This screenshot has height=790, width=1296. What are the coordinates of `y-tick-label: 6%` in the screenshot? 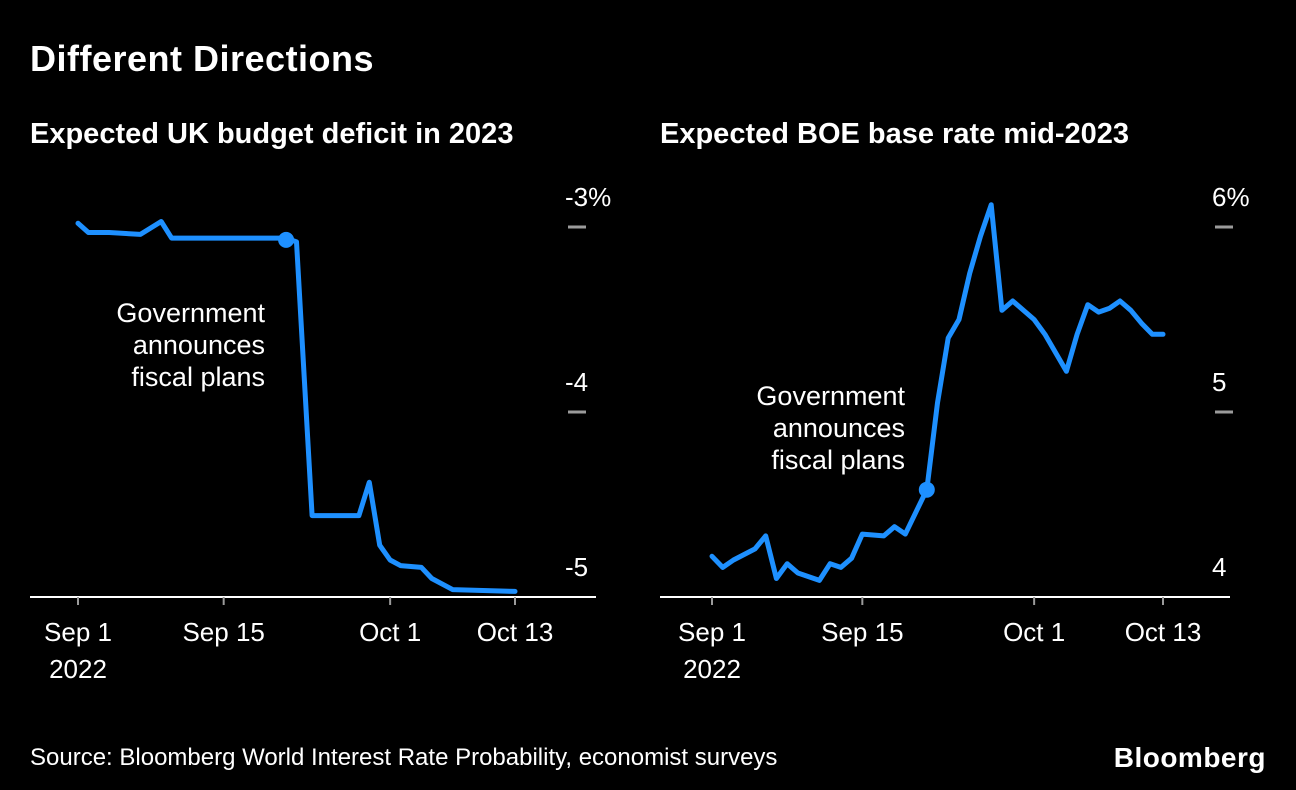 It's located at (1231, 197).